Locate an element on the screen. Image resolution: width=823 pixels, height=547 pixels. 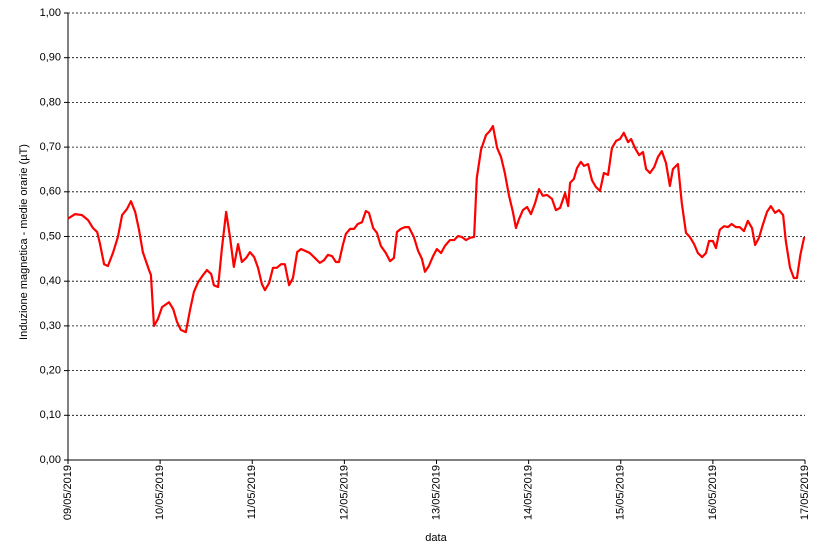
x-axis-label: data is located at coordinates (436, 538).